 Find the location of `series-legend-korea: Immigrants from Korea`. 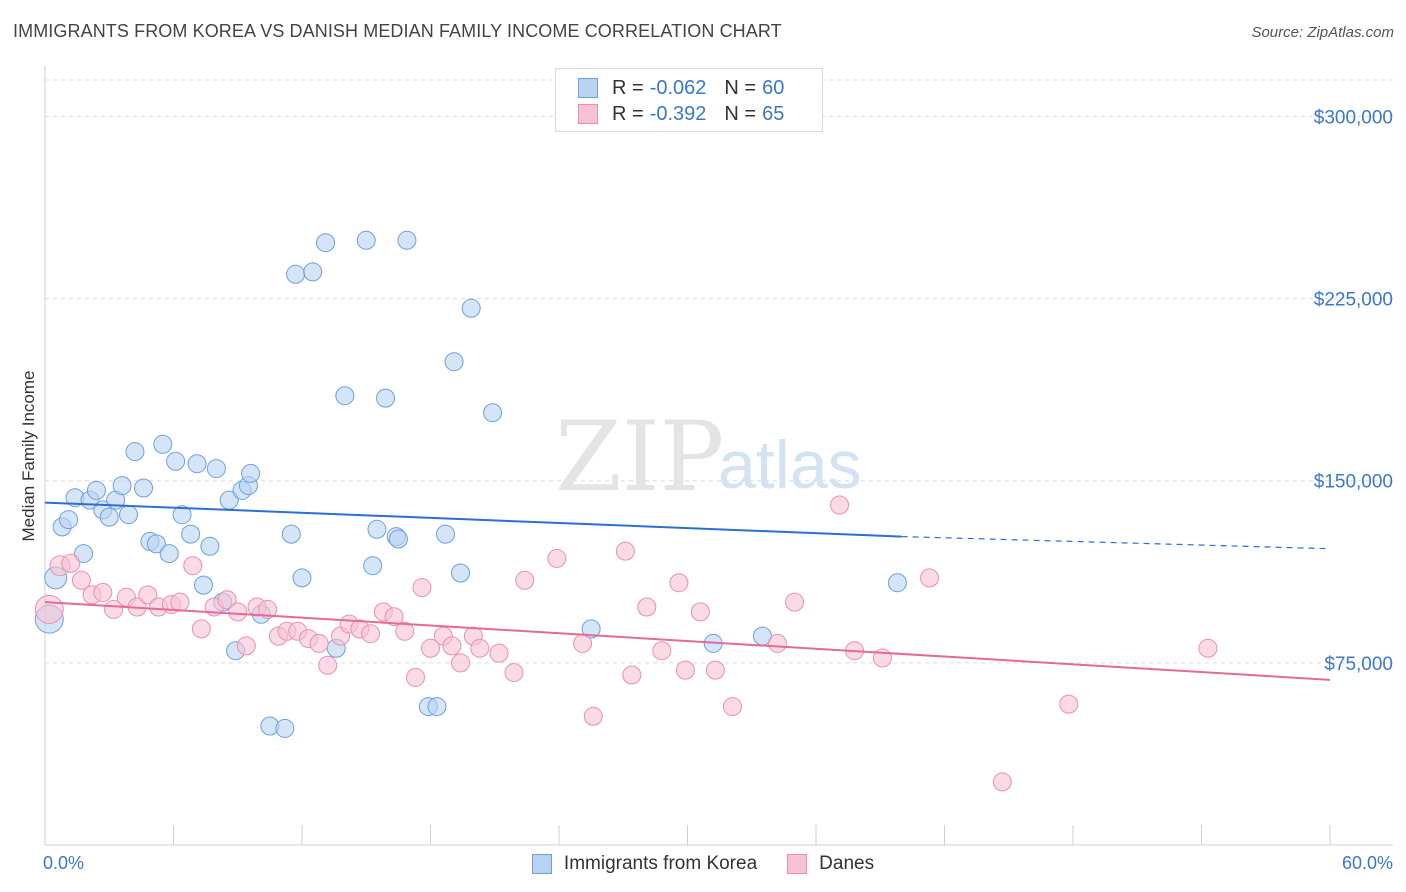

series-legend-korea: Immigrants from Korea is located at coordinates (644, 864).